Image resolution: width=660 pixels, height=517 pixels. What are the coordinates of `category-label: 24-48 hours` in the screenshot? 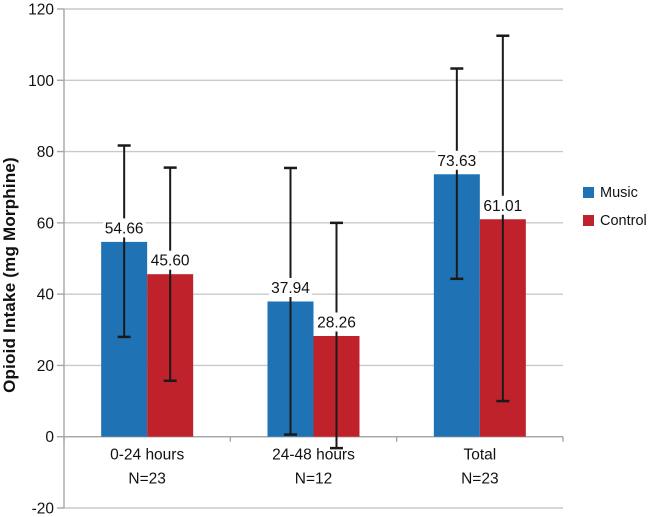 It's located at (313, 455).